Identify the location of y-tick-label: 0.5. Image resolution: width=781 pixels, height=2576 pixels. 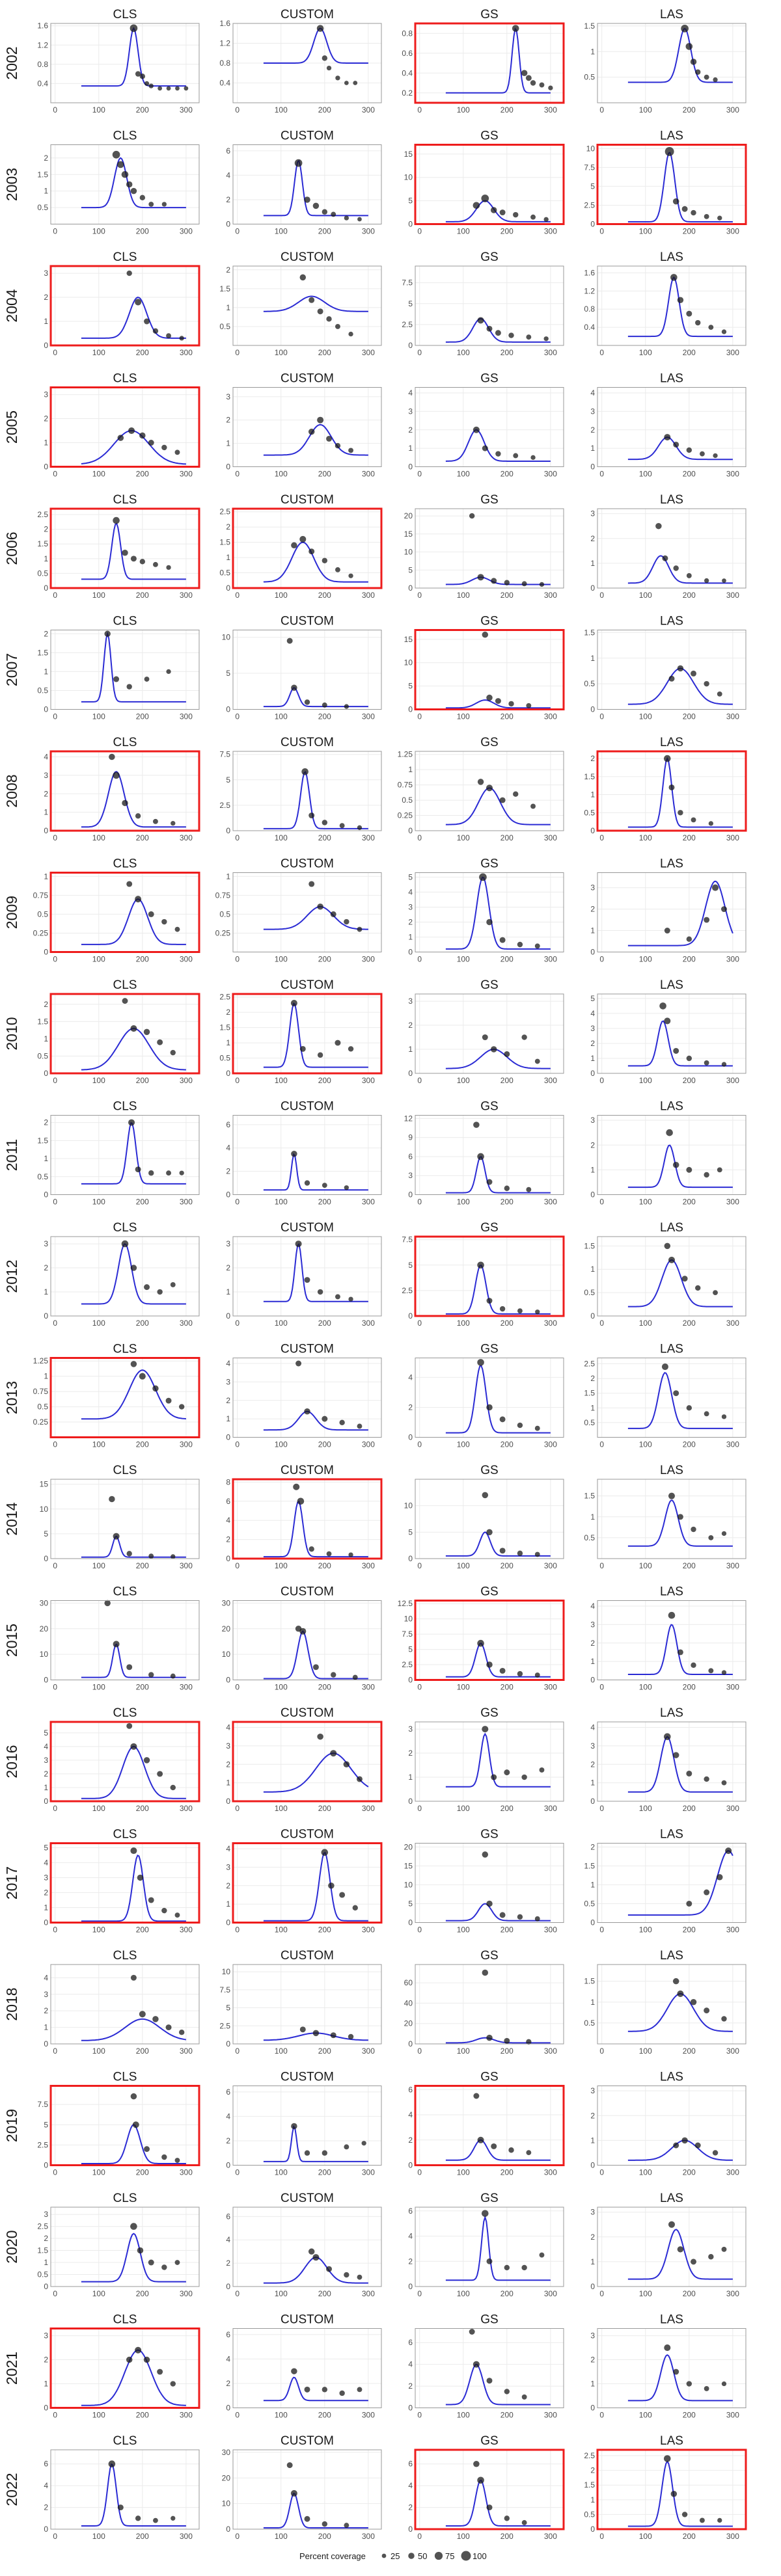
(42, 690).